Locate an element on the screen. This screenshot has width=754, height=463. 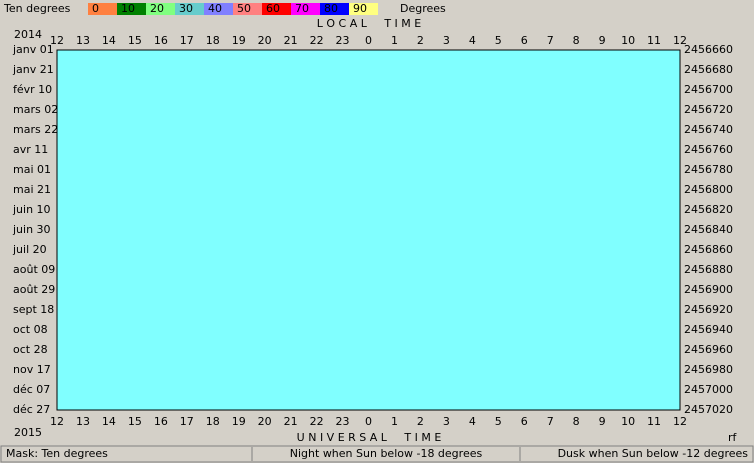
top-hour-label: 12 is located at coordinates (57, 40).